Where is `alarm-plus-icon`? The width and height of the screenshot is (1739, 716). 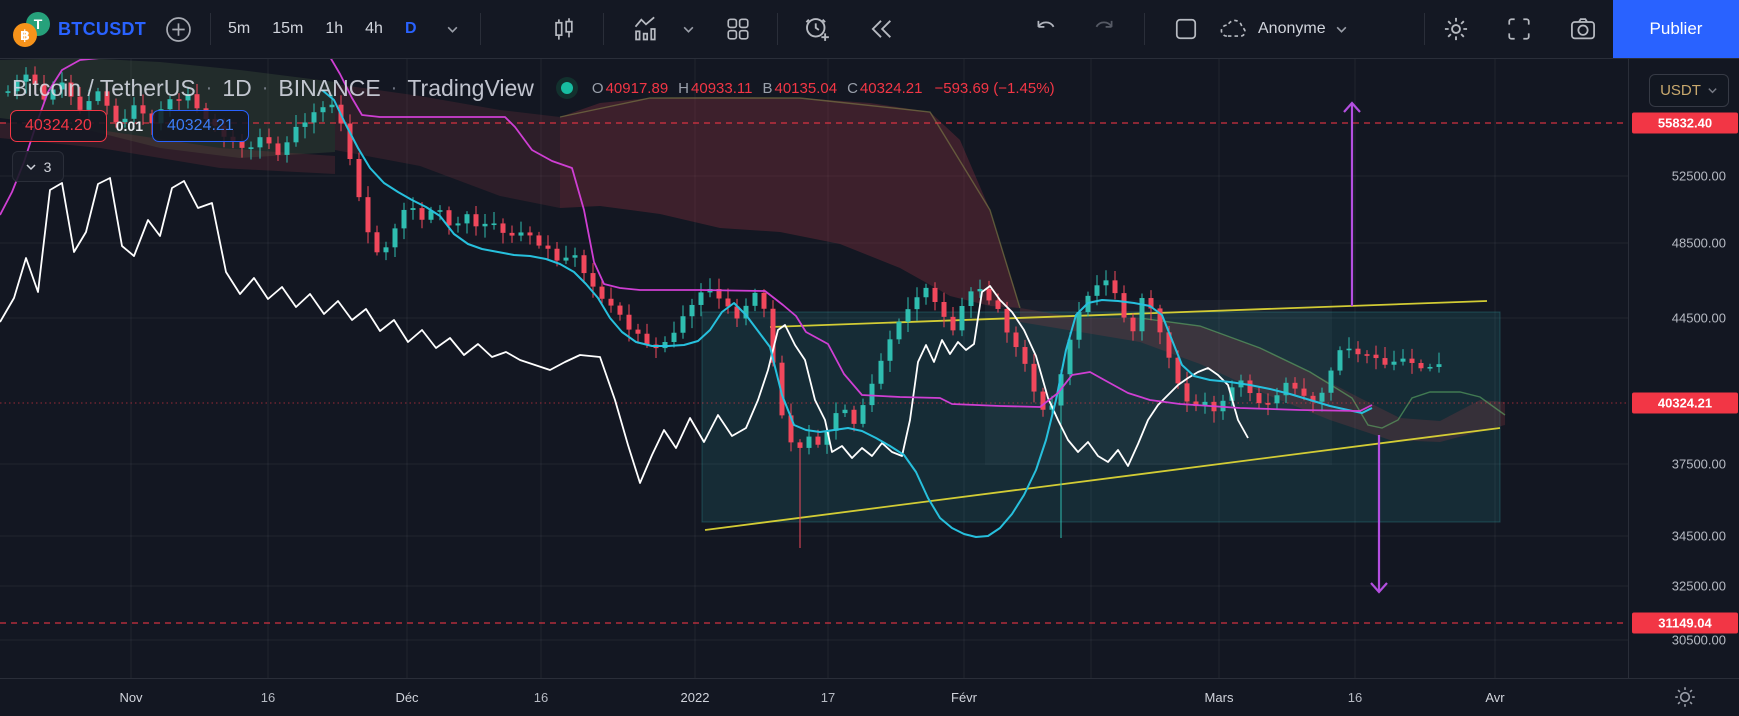
alarm-plus-icon is located at coordinates (817, 29).